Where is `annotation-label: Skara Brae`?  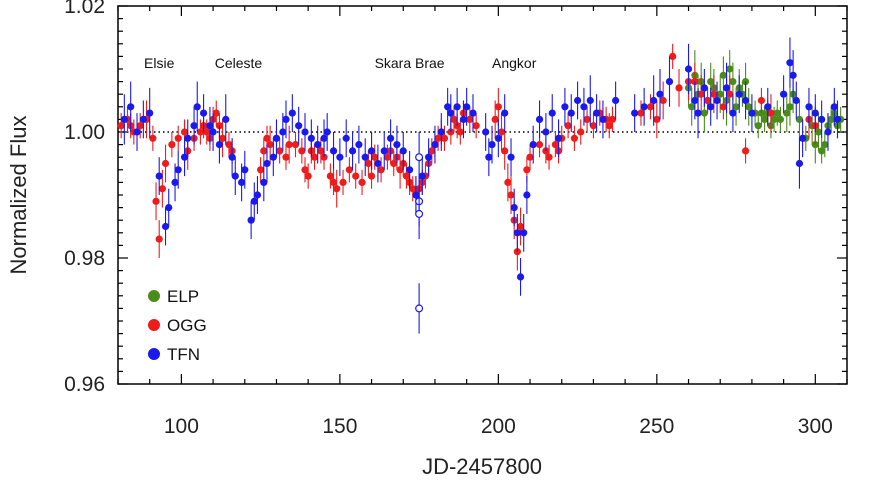
annotation-label: Skara Brae is located at coordinates (410, 63).